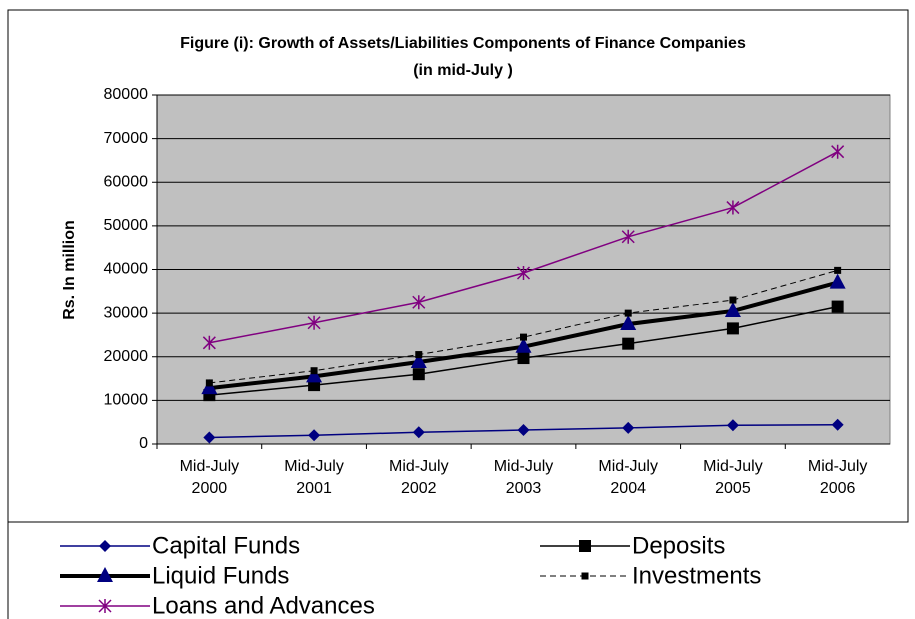  I want to click on x-tick-label: Mid-July 2005, so click(733, 477).